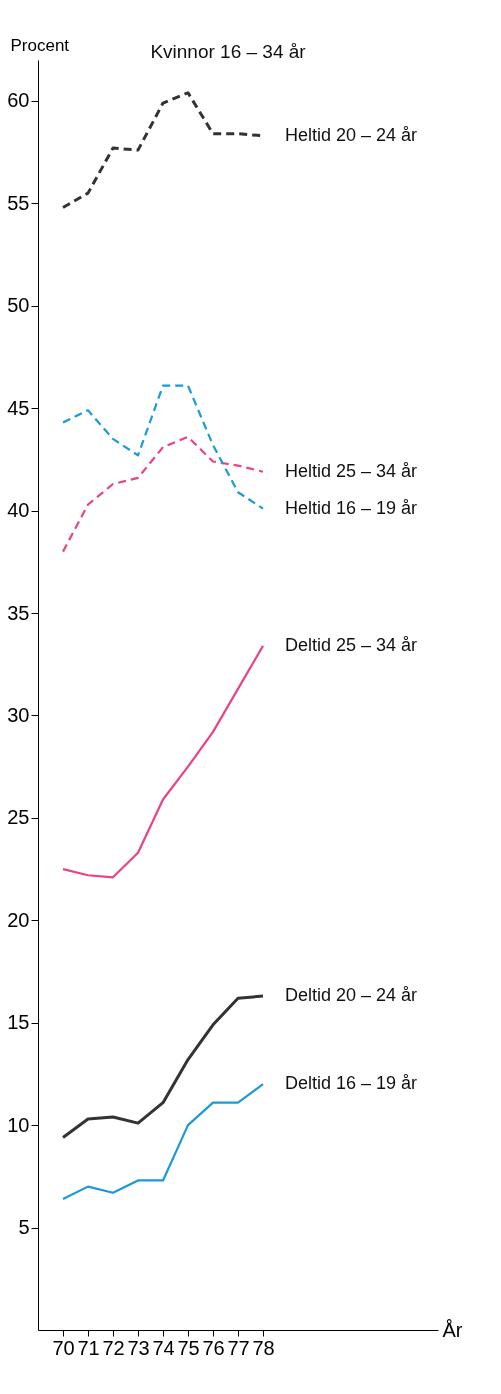 The image size is (501, 1394). Describe the element at coordinates (188, 1347) in the screenshot. I see `x-tick-label: 75` at that location.